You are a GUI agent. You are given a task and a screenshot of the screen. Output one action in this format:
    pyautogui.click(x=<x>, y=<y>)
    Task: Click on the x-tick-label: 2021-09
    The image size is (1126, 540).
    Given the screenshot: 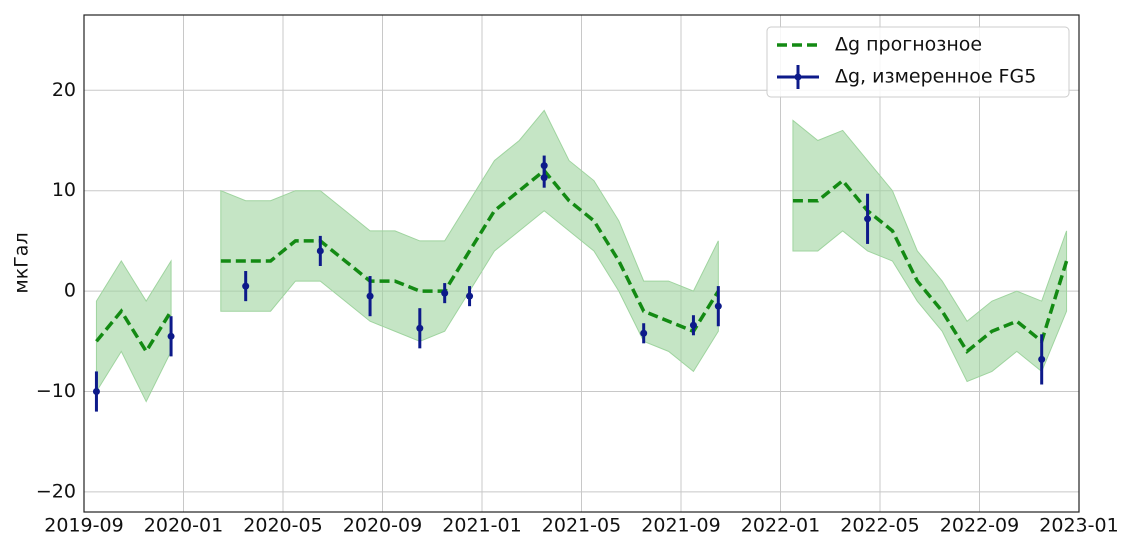 What is the action you would take?
    pyautogui.click(x=680, y=526)
    